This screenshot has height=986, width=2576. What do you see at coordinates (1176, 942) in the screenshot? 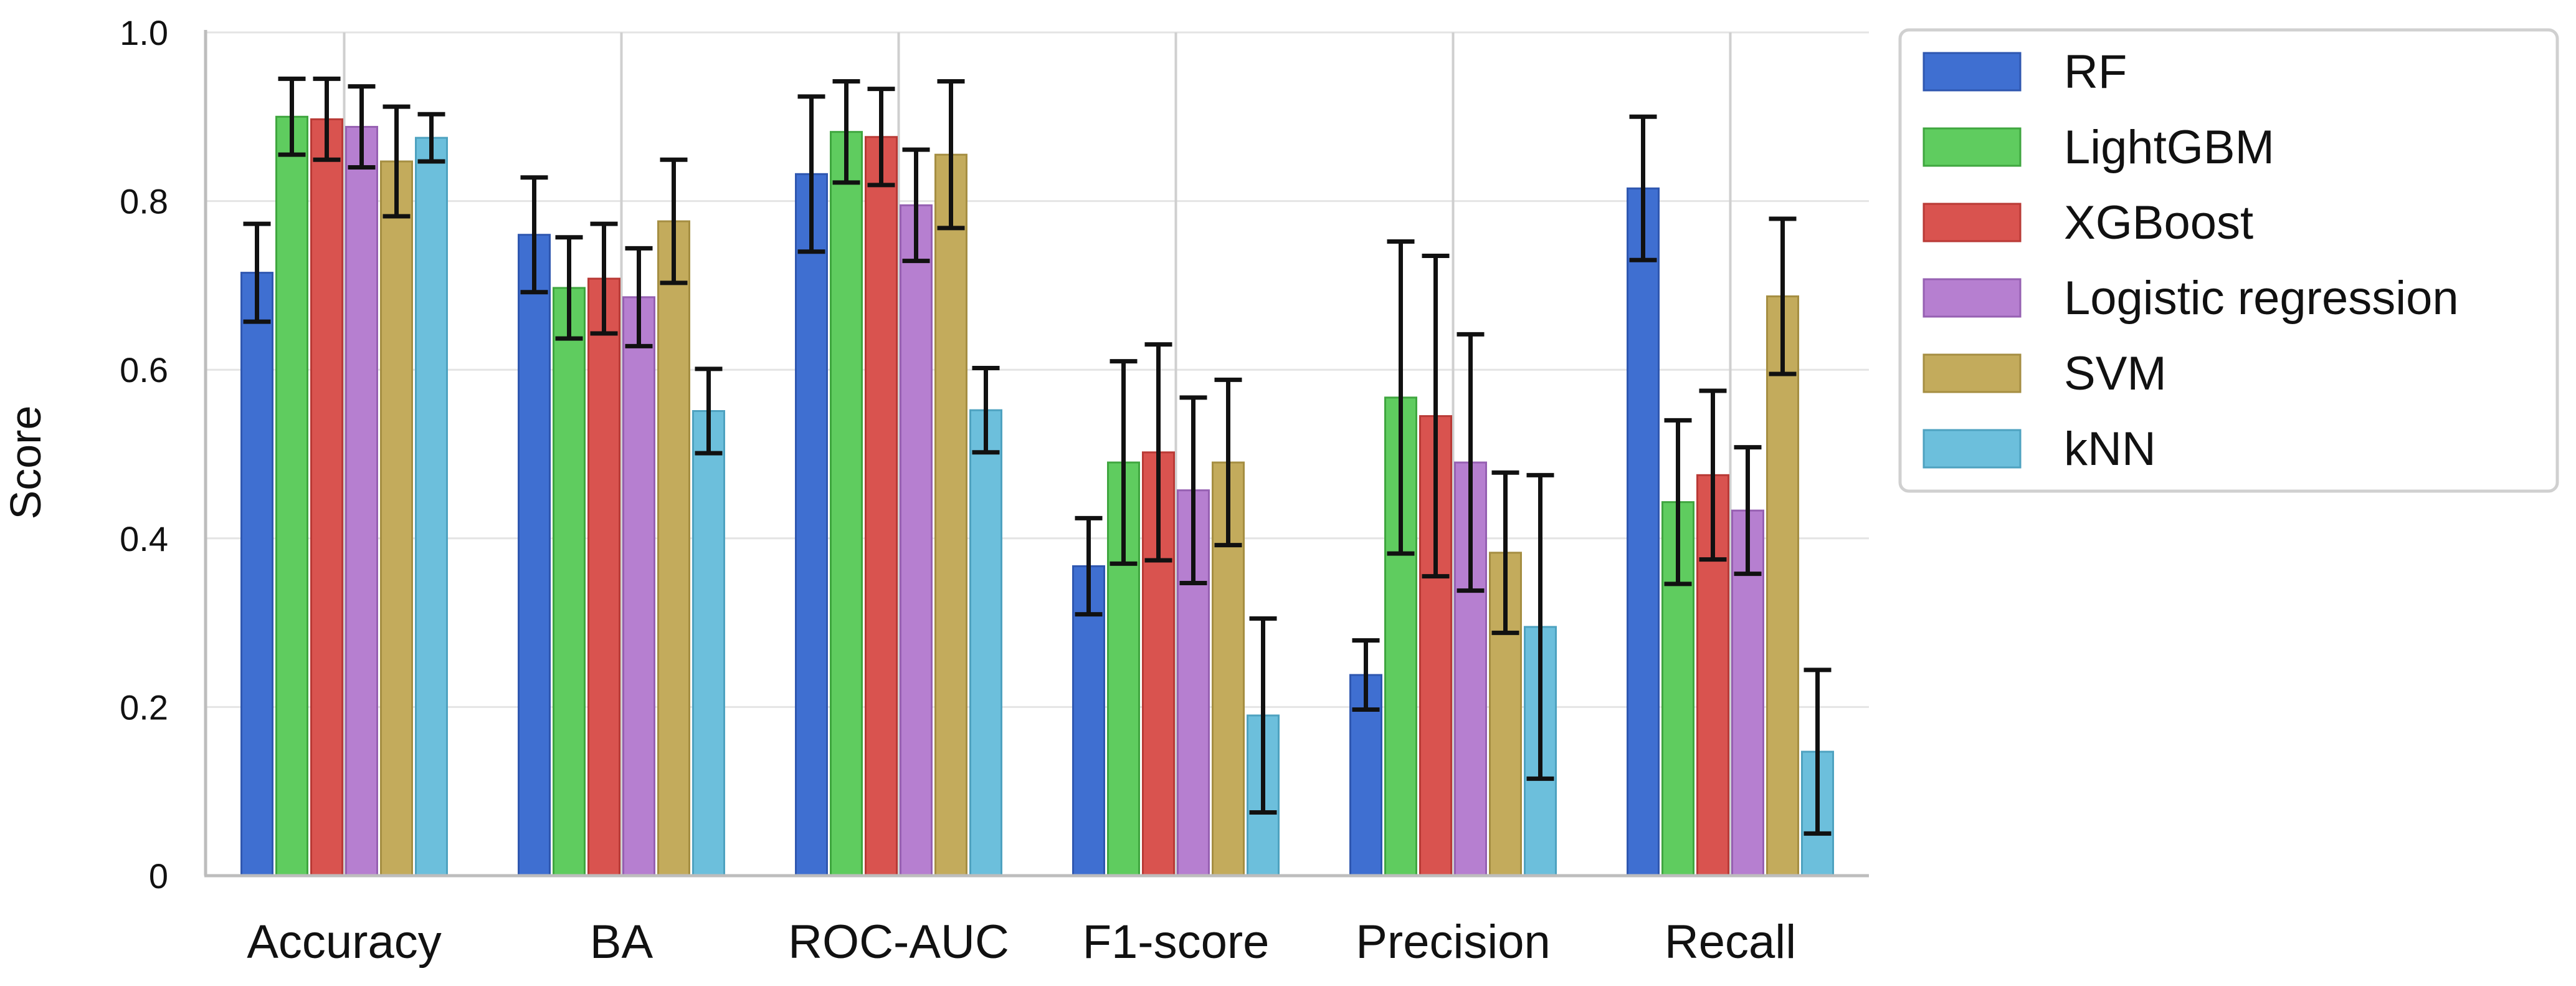
I see `x-tick-label: F1-score` at bounding box center [1176, 942].